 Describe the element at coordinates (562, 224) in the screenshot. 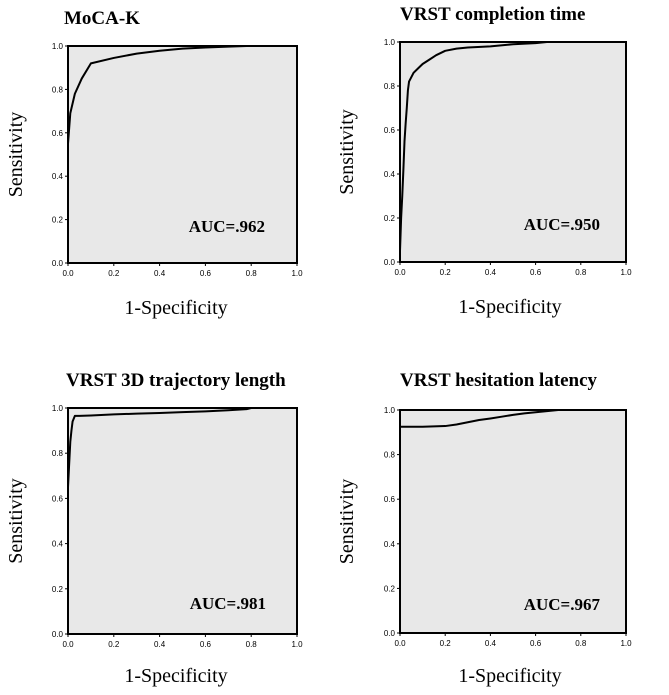

I see `auc-annotation: AUC=.950` at that location.